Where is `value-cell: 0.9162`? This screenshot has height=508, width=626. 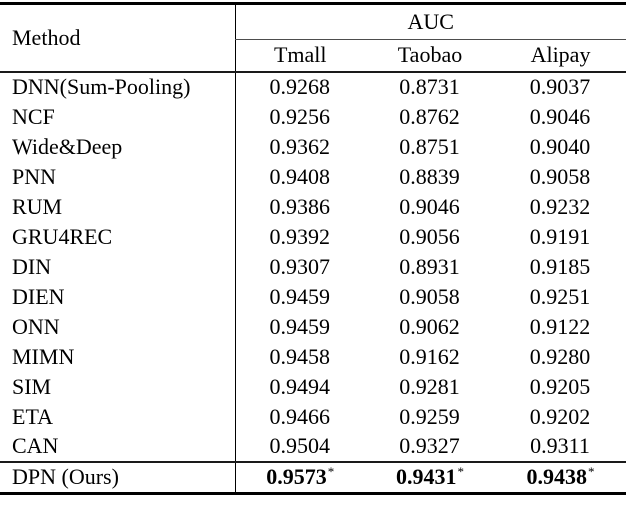
value-cell: 0.9162 is located at coordinates (430, 357).